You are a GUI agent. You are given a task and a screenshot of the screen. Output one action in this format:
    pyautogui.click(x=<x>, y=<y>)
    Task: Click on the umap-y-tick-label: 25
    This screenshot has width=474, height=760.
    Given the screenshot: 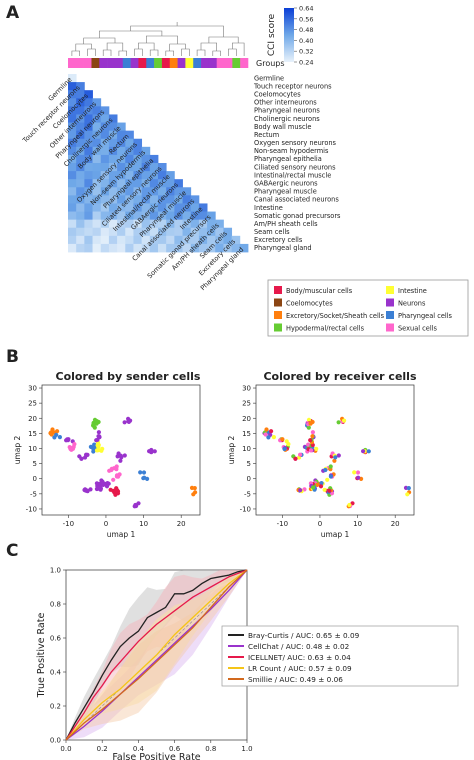 What is the action you would take?
    pyautogui.click(x=32, y=404)
    